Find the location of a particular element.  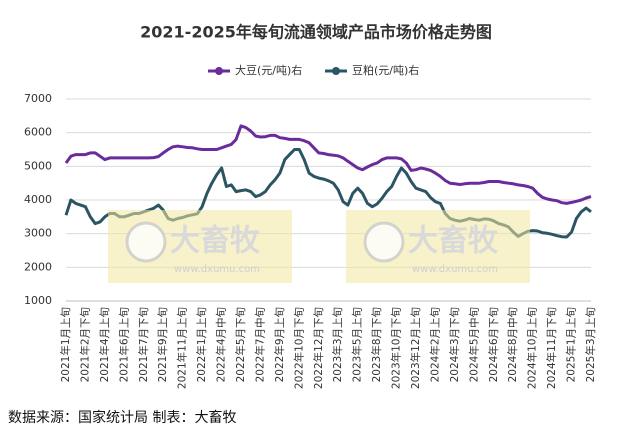

x-tick-label: 2024年3月下旬 is located at coordinates (454, 344).